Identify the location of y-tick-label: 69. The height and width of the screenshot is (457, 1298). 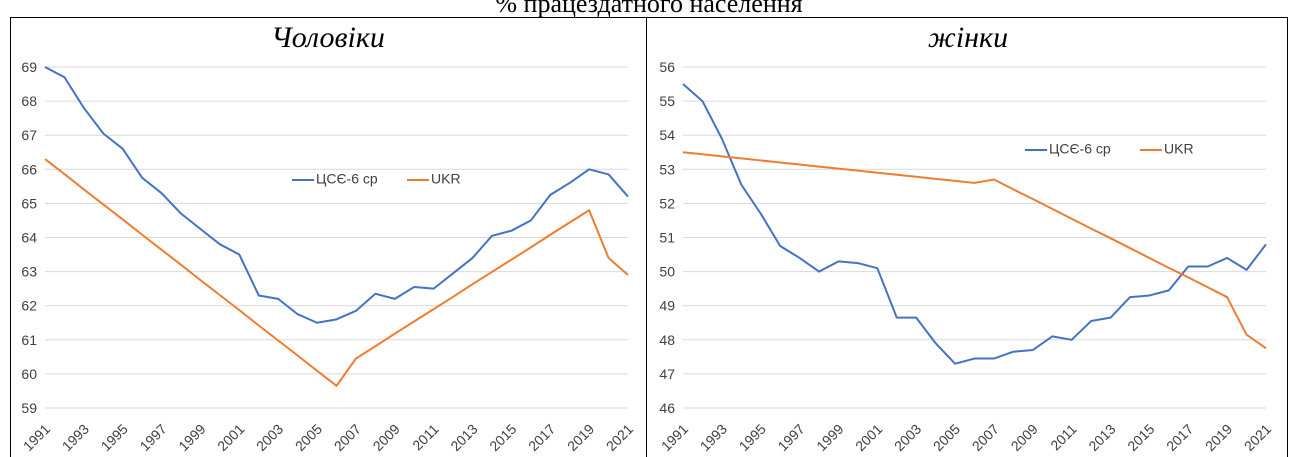
(29, 67).